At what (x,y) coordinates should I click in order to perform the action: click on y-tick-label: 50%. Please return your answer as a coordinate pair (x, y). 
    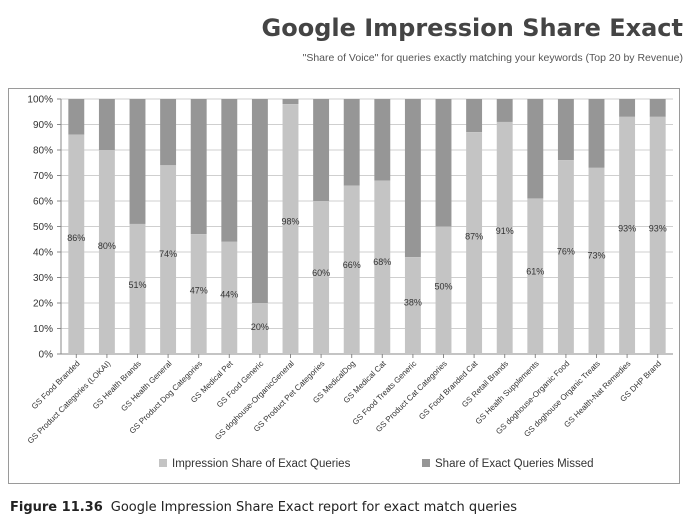
    Looking at the image, I should click on (43, 227).